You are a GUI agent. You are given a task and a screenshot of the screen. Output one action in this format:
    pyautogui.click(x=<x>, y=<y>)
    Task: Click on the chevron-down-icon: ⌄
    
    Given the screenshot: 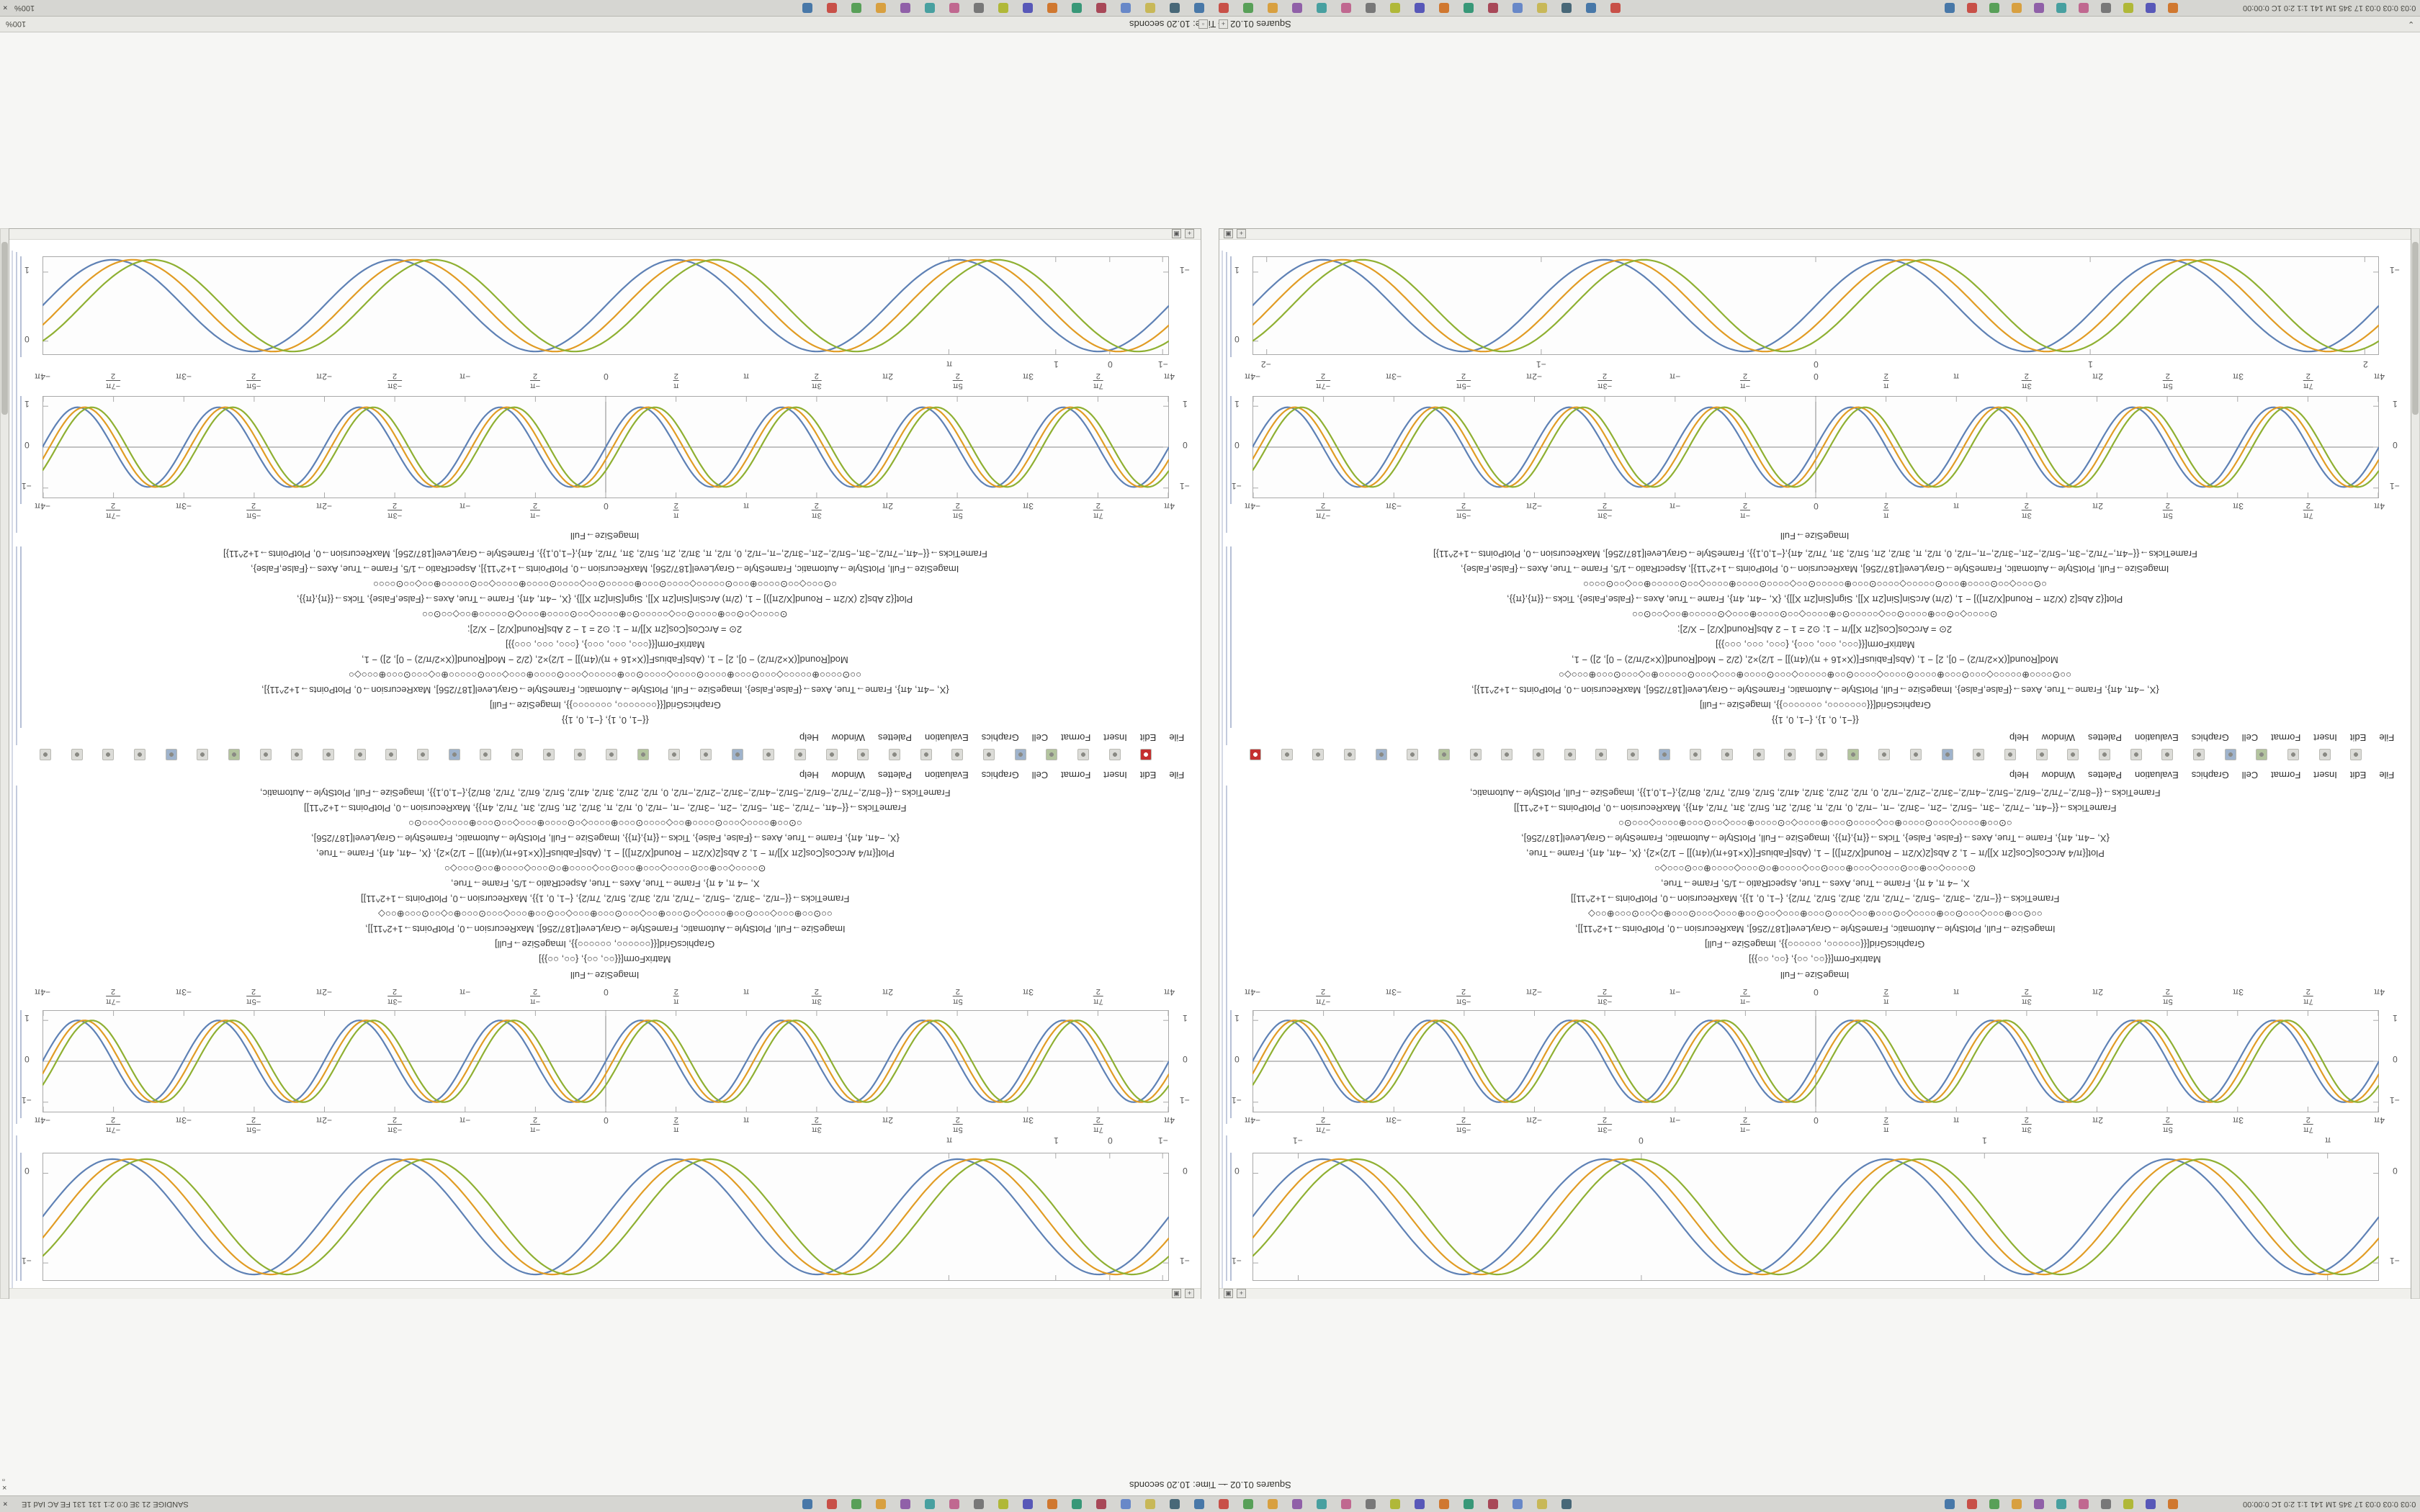 What is the action you would take?
    pyautogui.click(x=1225, y=1483)
    